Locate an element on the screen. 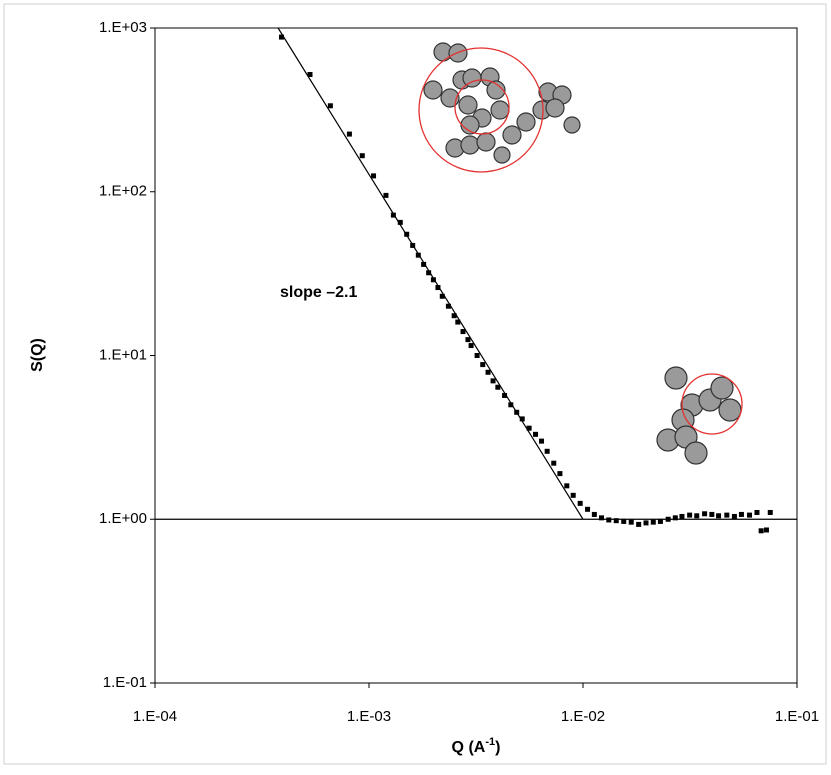 Image resolution: width=831 pixels, height=775 pixels. x-axis-label: Q (A-1) is located at coordinates (476, 746).